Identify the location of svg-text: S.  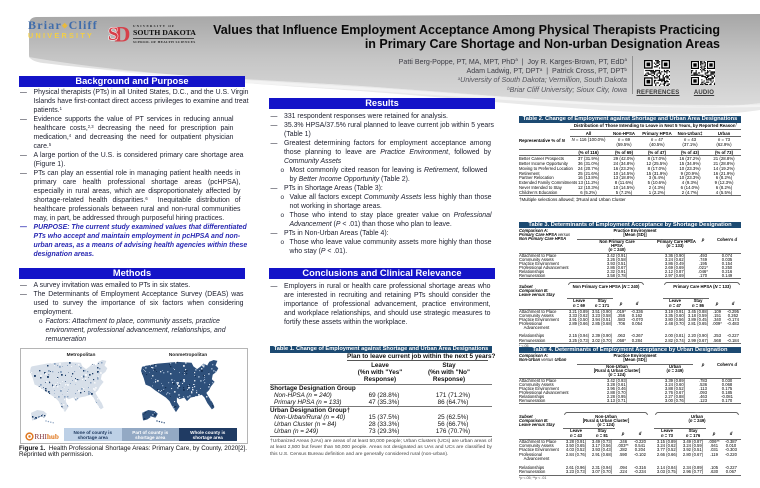
(113, 34).